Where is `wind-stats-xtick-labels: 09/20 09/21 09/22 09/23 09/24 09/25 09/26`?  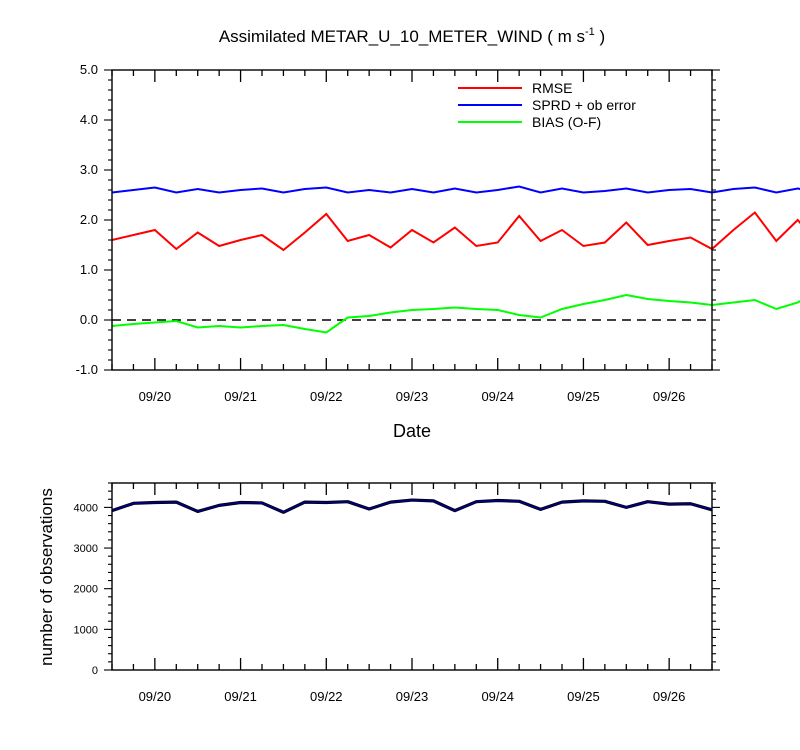
wind-stats-xtick-labels: 09/20 09/21 09/22 09/23 09/24 09/25 09/26 is located at coordinates (412, 396).